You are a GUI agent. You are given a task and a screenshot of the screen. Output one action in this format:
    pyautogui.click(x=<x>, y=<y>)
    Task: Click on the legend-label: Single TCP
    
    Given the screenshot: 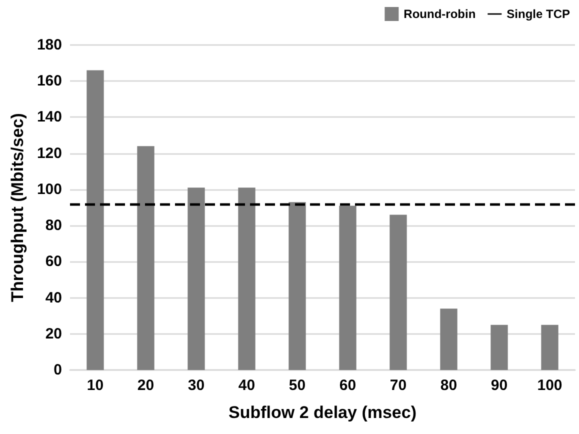 What is the action you would take?
    pyautogui.click(x=538, y=14)
    